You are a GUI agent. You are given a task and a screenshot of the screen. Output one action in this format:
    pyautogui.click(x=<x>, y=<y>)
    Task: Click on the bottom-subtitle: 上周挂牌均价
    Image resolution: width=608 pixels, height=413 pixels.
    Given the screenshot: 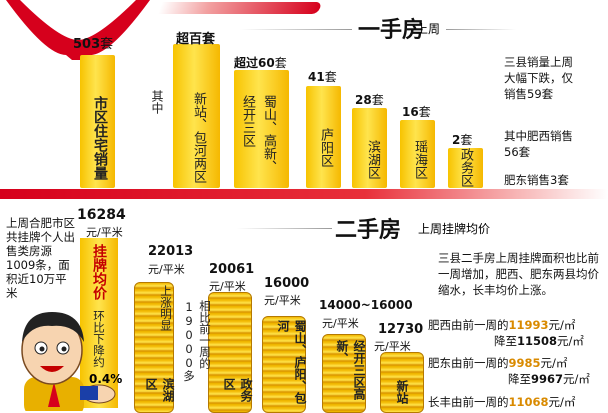 What is the action you would take?
    pyautogui.click(x=454, y=229)
    